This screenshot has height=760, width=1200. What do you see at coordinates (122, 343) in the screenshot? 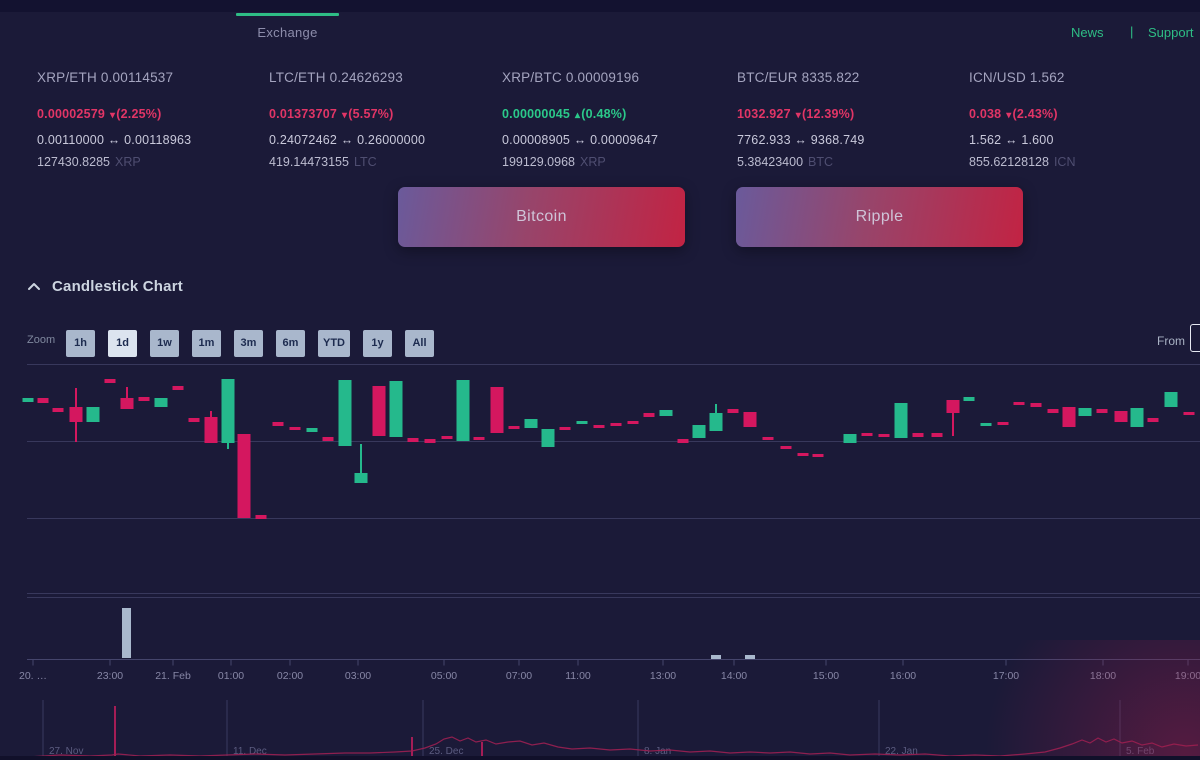
I see `zoom-range-1d: 1d` at bounding box center [122, 343].